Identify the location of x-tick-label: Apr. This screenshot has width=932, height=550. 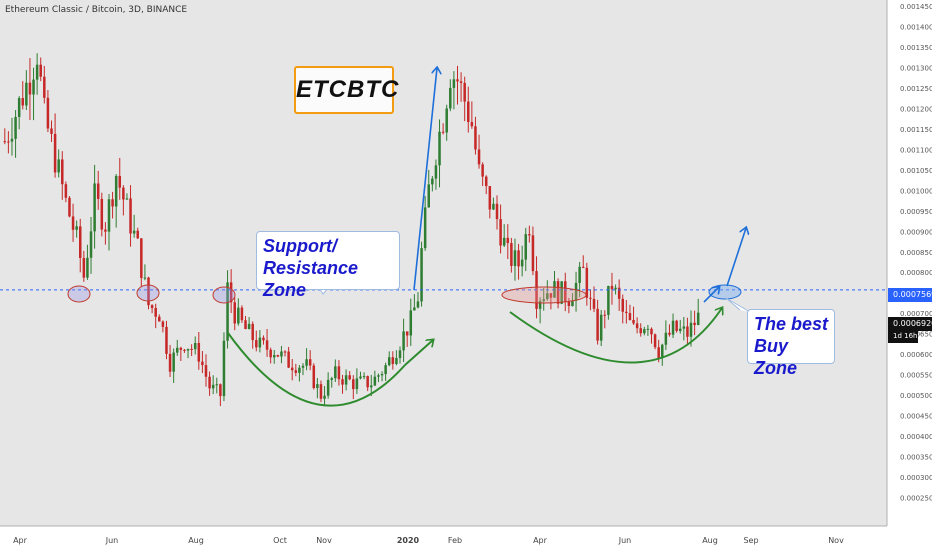
(540, 540).